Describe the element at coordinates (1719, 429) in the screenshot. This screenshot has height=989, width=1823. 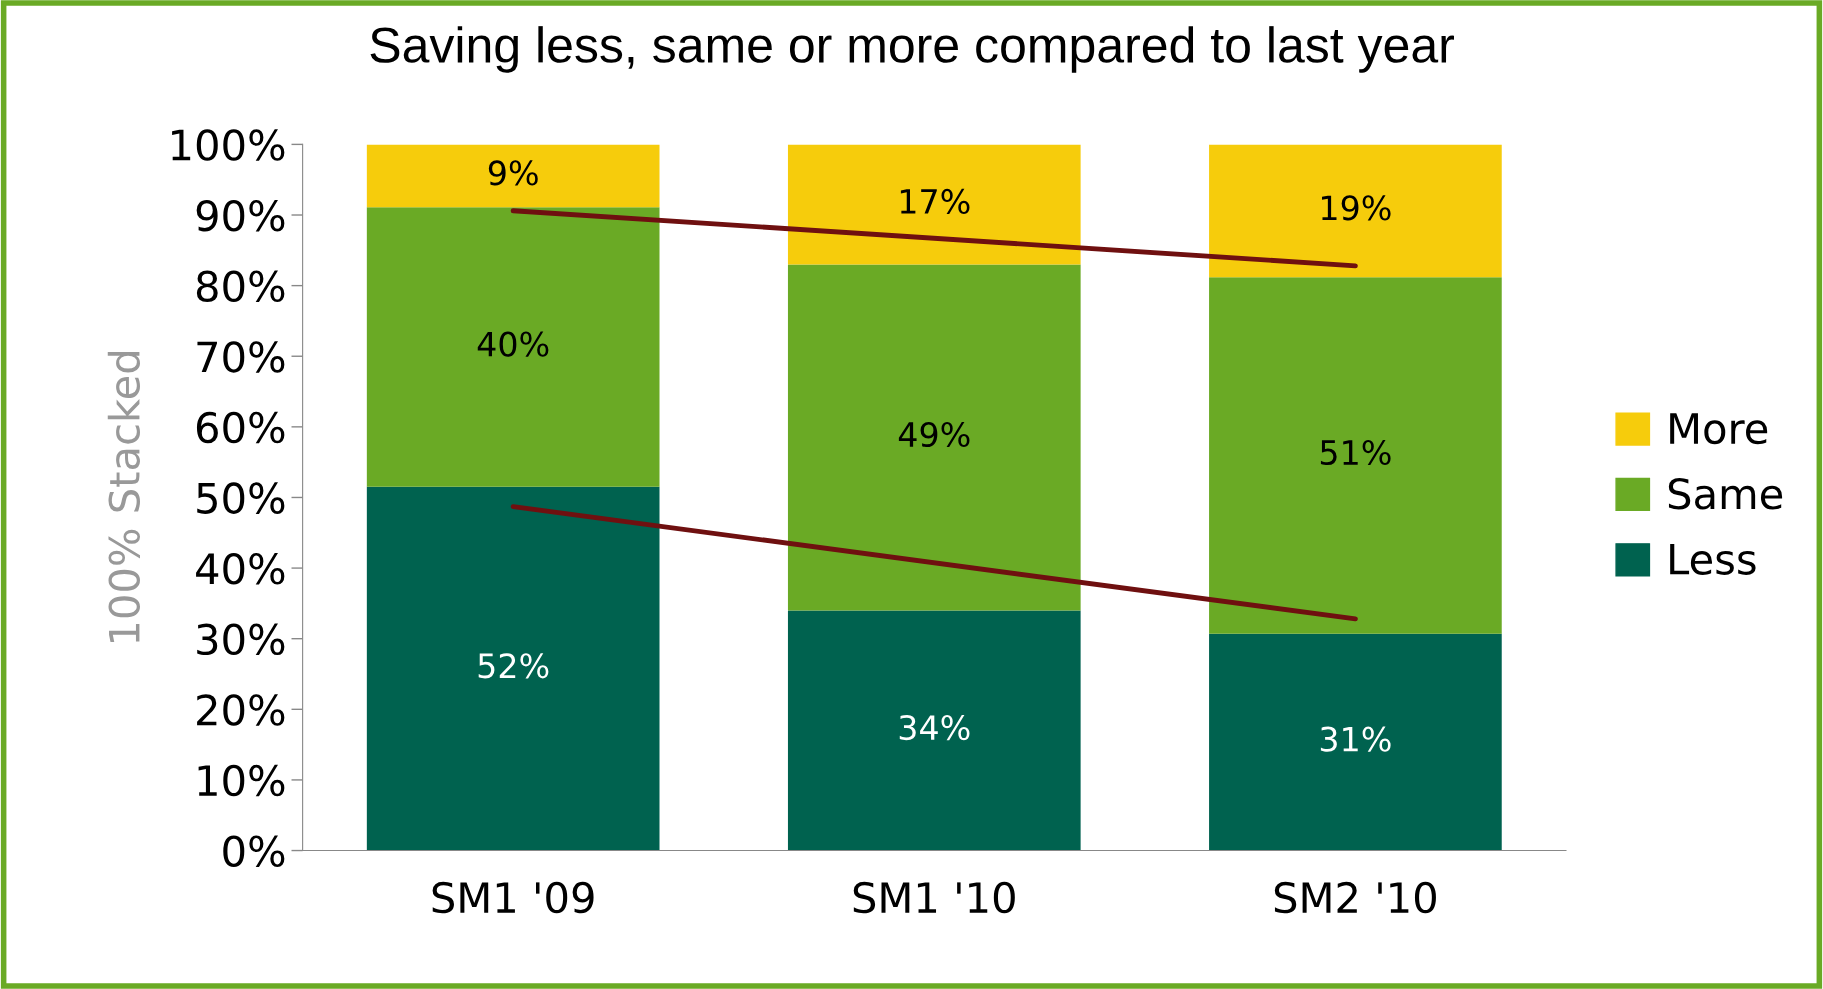
I see `legend-label: More` at that location.